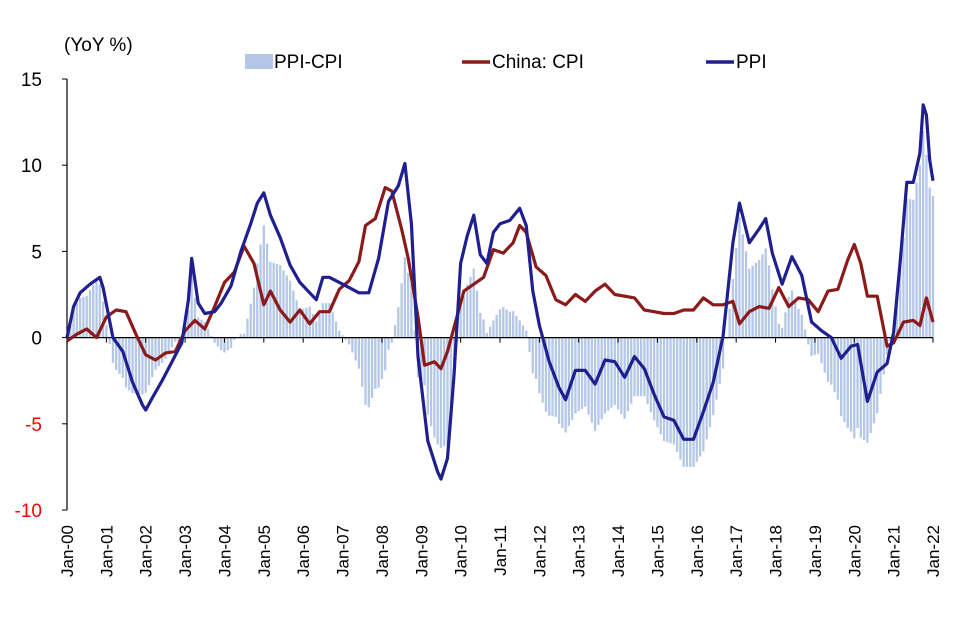 This screenshot has height=621, width=960. Describe the element at coordinates (854, 551) in the screenshot. I see `x-tick-label: Jan-20` at that location.